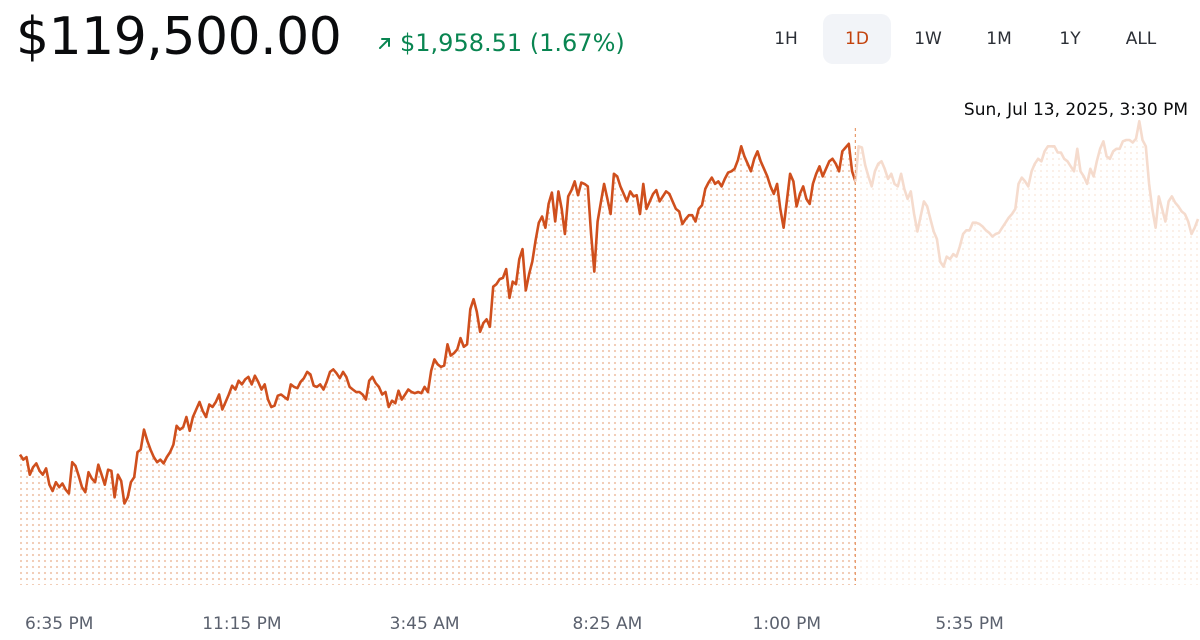 The image size is (1200, 640). Describe the element at coordinates (425, 624) in the screenshot. I see `x-tick-label: 3:45 AM` at that location.